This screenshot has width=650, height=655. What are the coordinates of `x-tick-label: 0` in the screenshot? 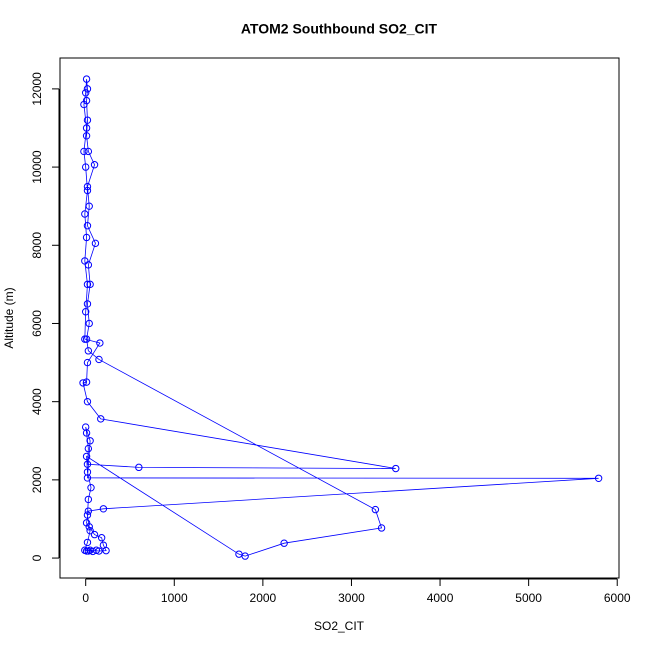 It's located at (85, 598).